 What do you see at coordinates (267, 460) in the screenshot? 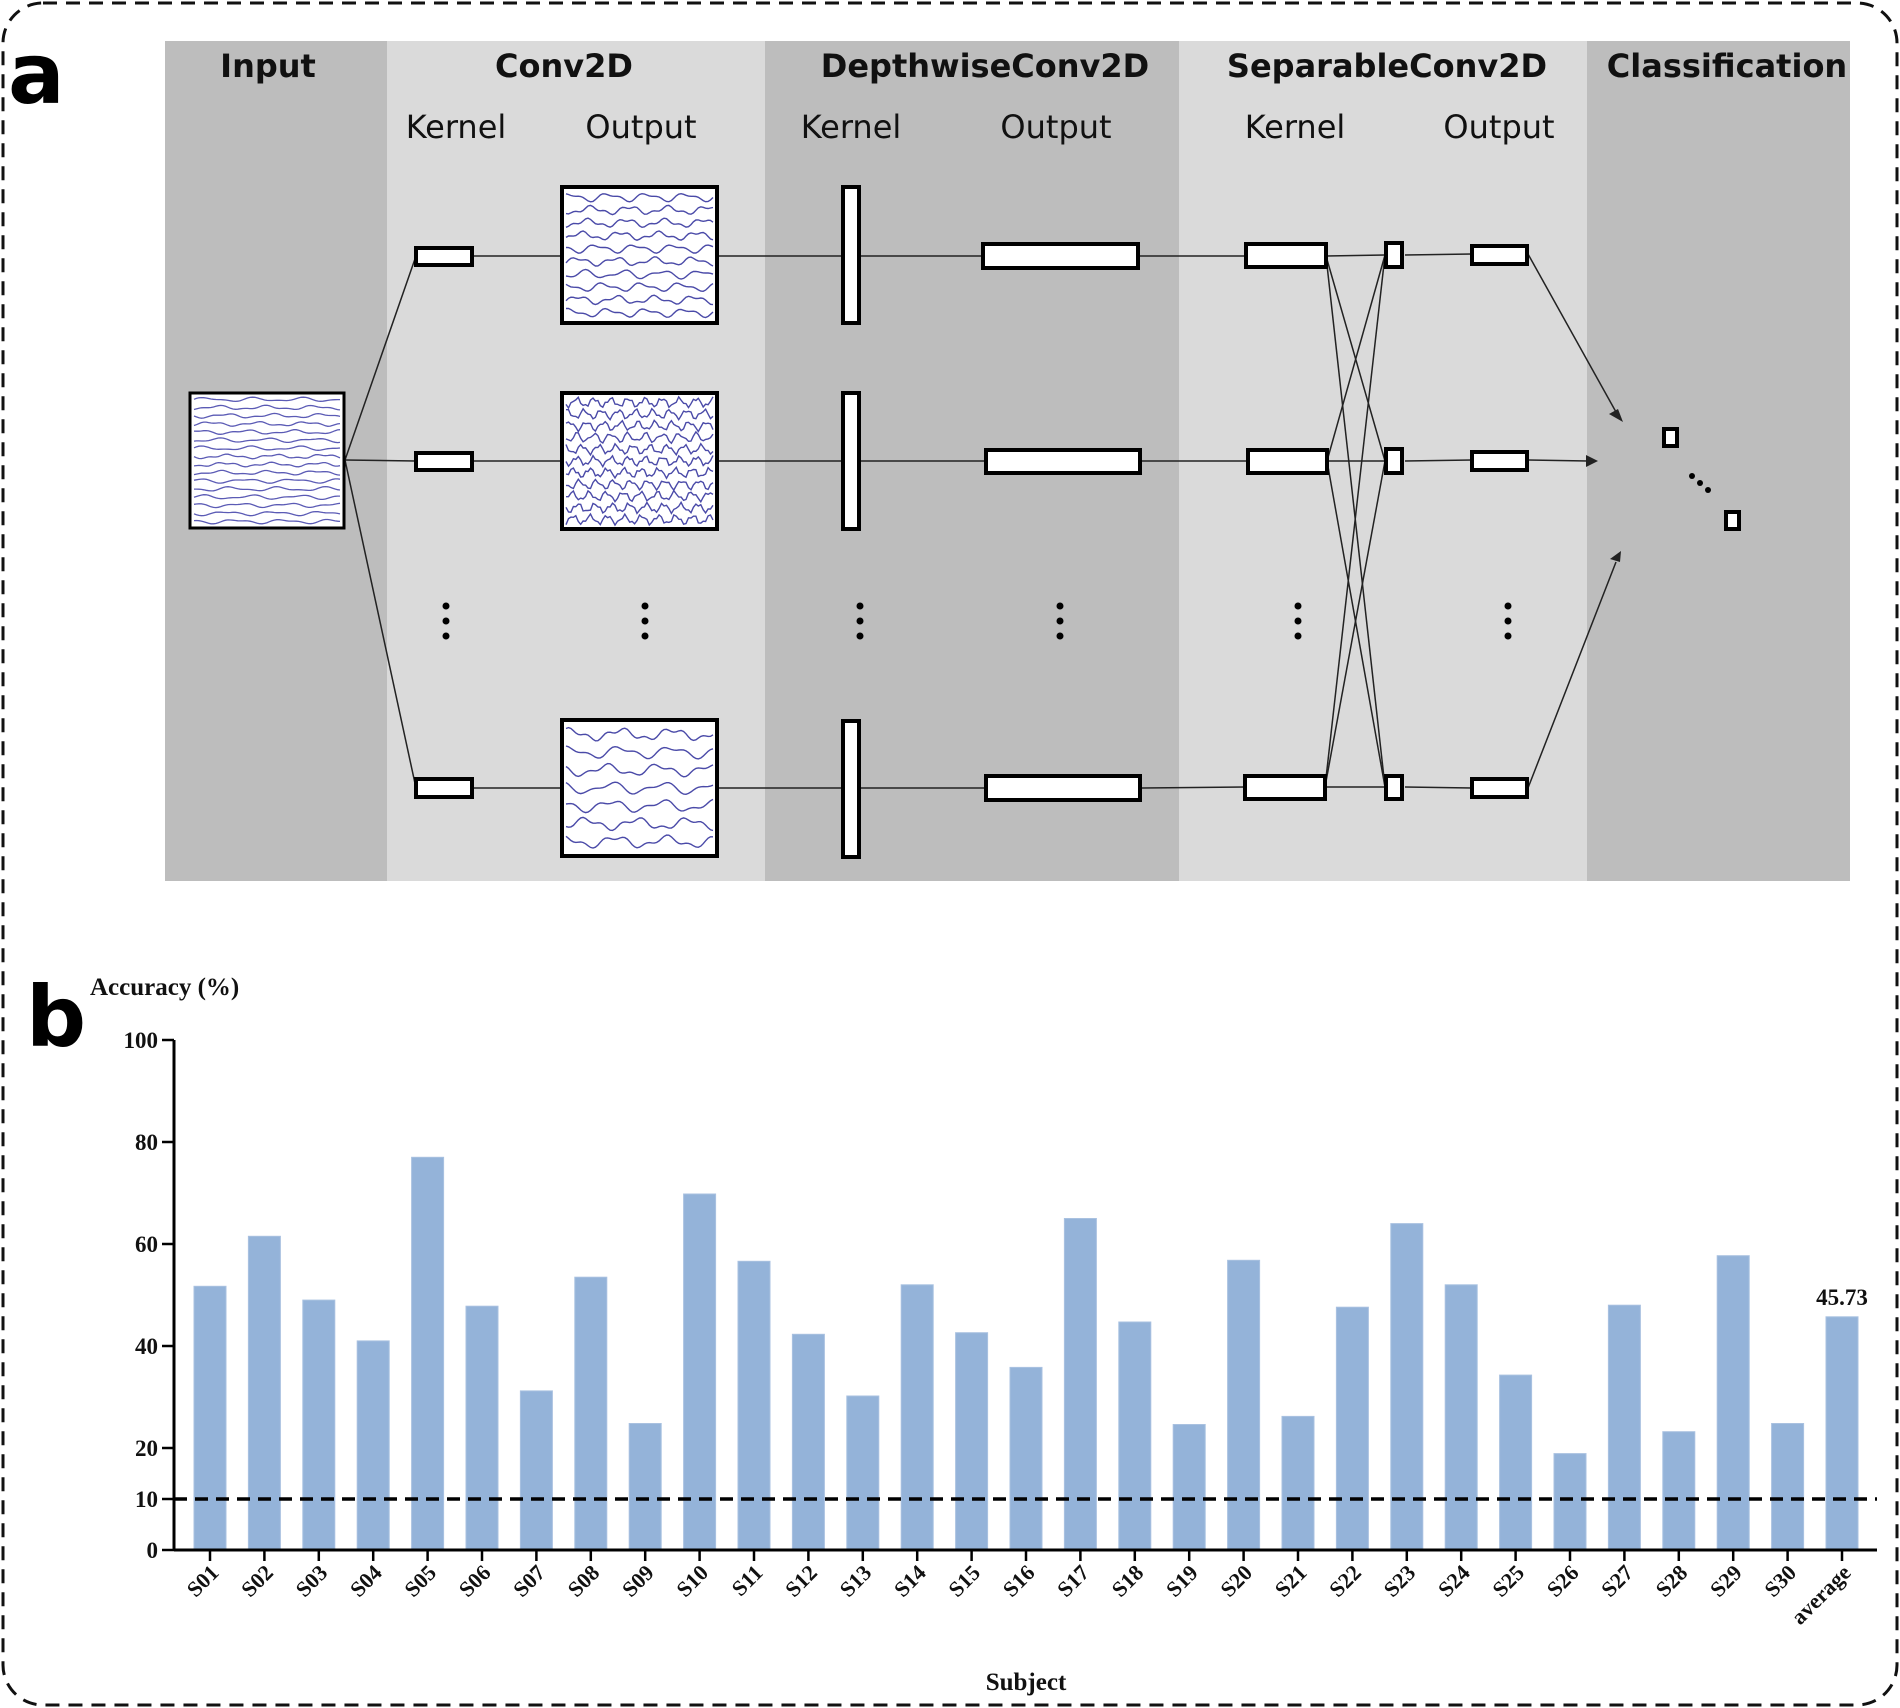
I see `input-eeg-image` at bounding box center [267, 460].